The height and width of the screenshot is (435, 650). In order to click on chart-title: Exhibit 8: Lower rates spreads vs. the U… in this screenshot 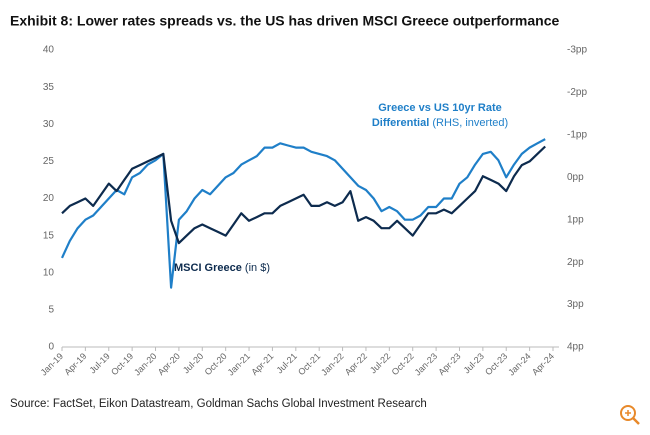, I will do `click(285, 21)`.